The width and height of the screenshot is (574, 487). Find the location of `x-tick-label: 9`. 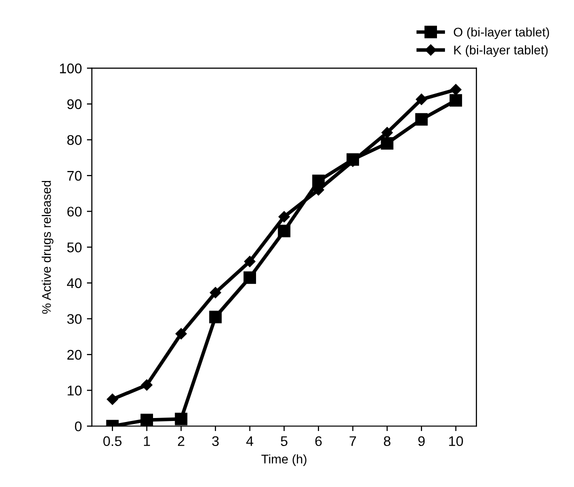

x-tick-label: 9 is located at coordinates (421, 441).